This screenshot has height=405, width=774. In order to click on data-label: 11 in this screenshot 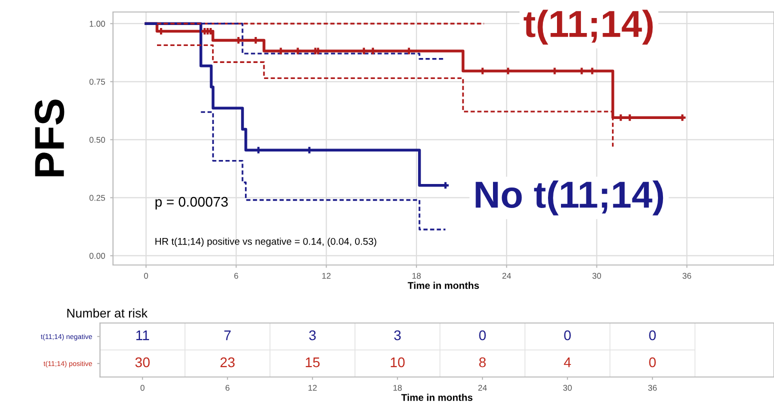, I will do `click(143, 335)`.